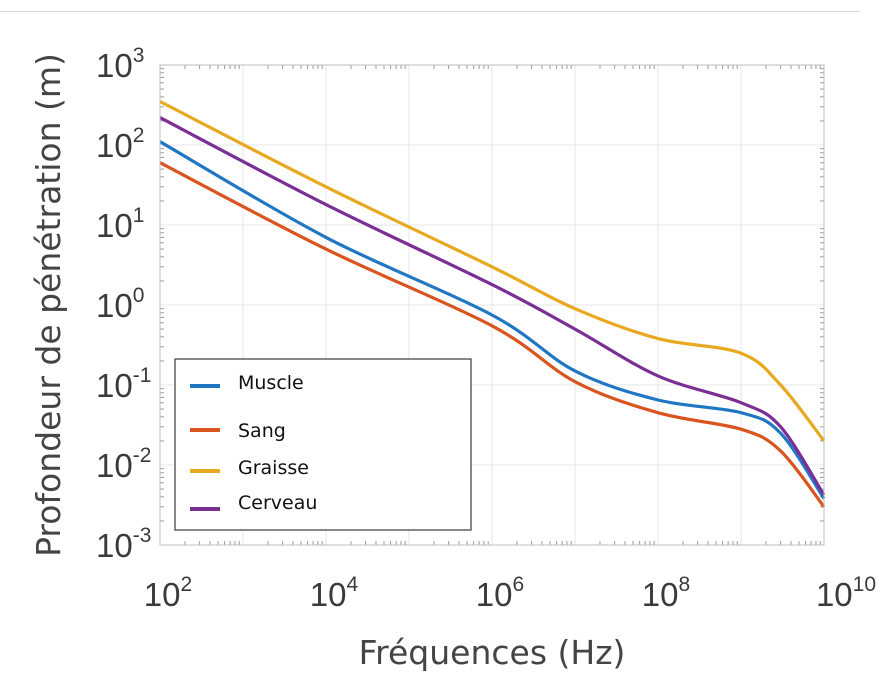 This screenshot has width=878, height=675. I want to click on legend: Muscle Sang Graisse Cerveau, so click(323, 444).